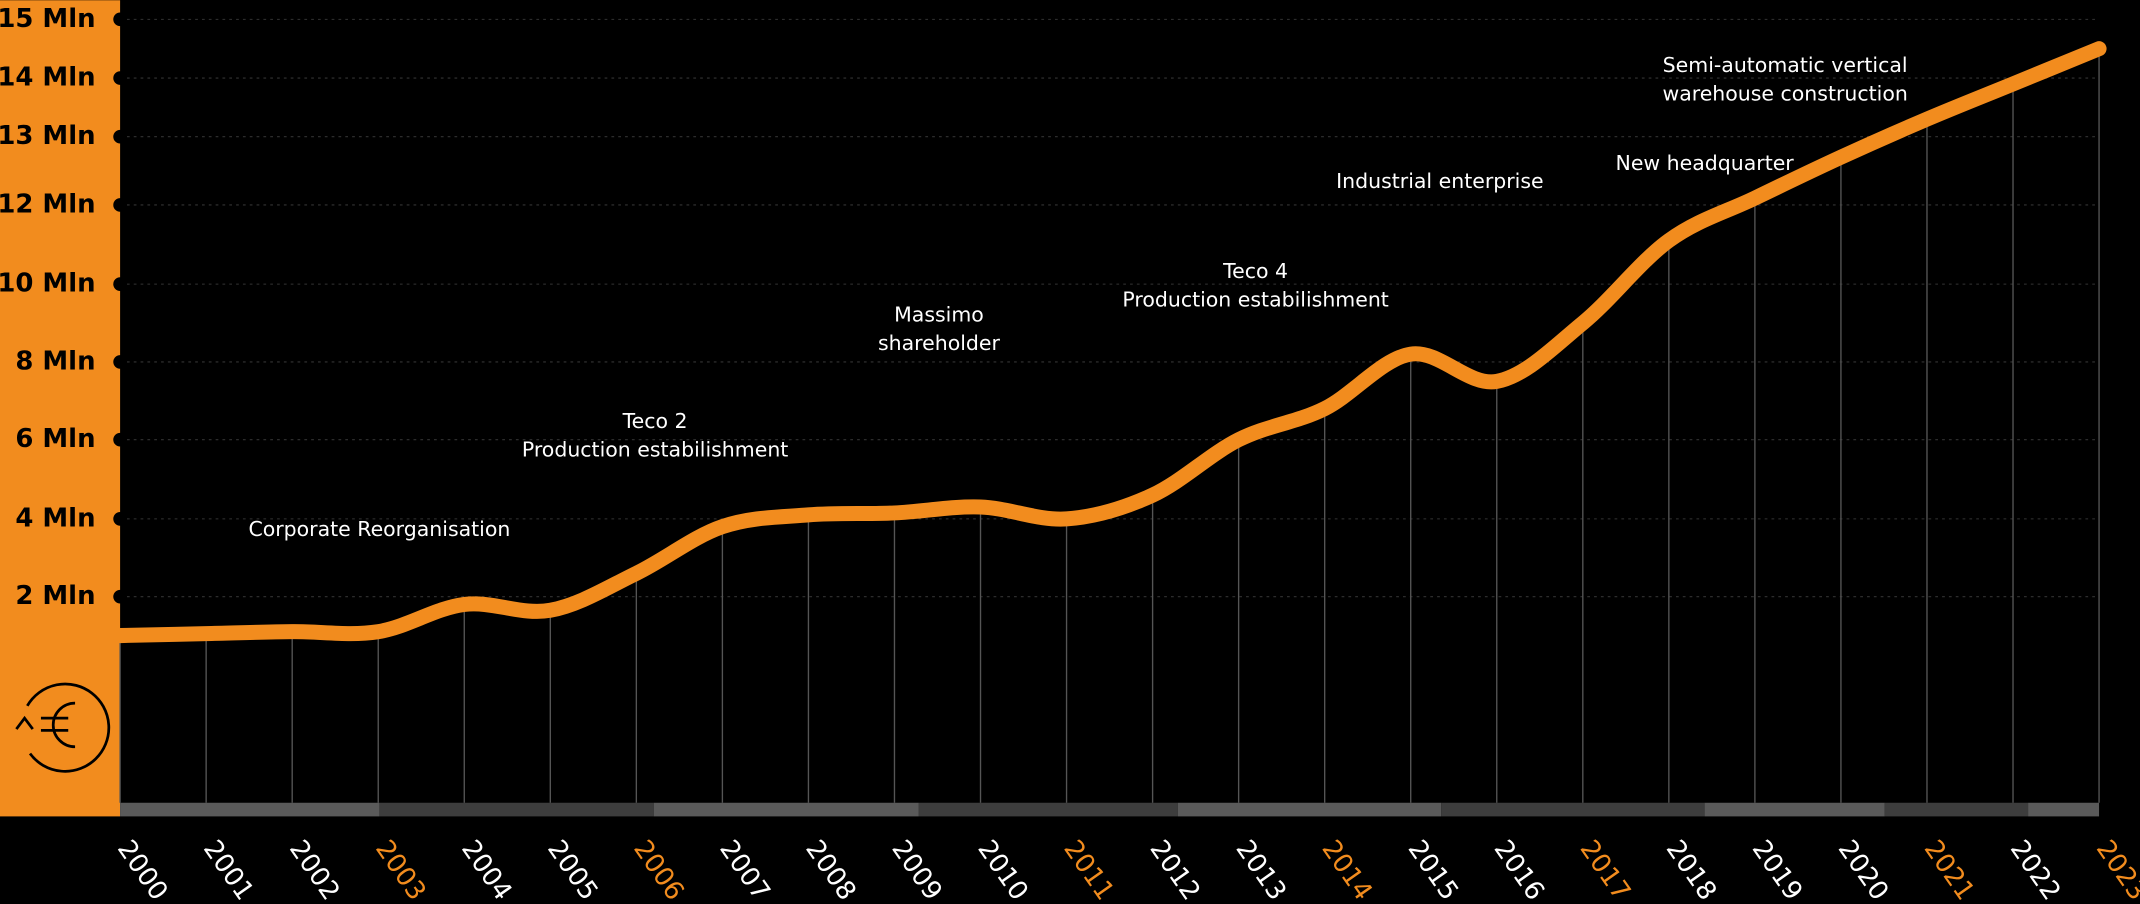 Image resolution: width=2140 pixels, height=904 pixels. I want to click on euro-icon, so click(63, 727).